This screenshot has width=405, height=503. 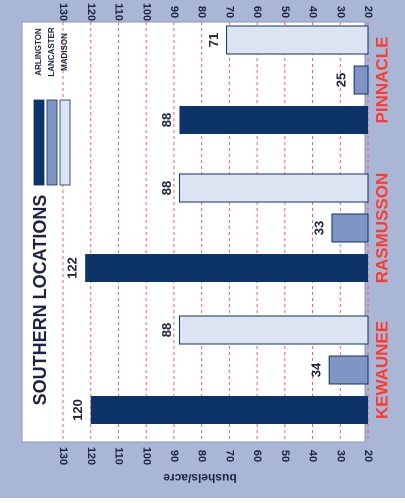 What do you see at coordinates (40, 300) in the screenshot?
I see `chart-title: SOUTHERN LOCATIONS` at bounding box center [40, 300].